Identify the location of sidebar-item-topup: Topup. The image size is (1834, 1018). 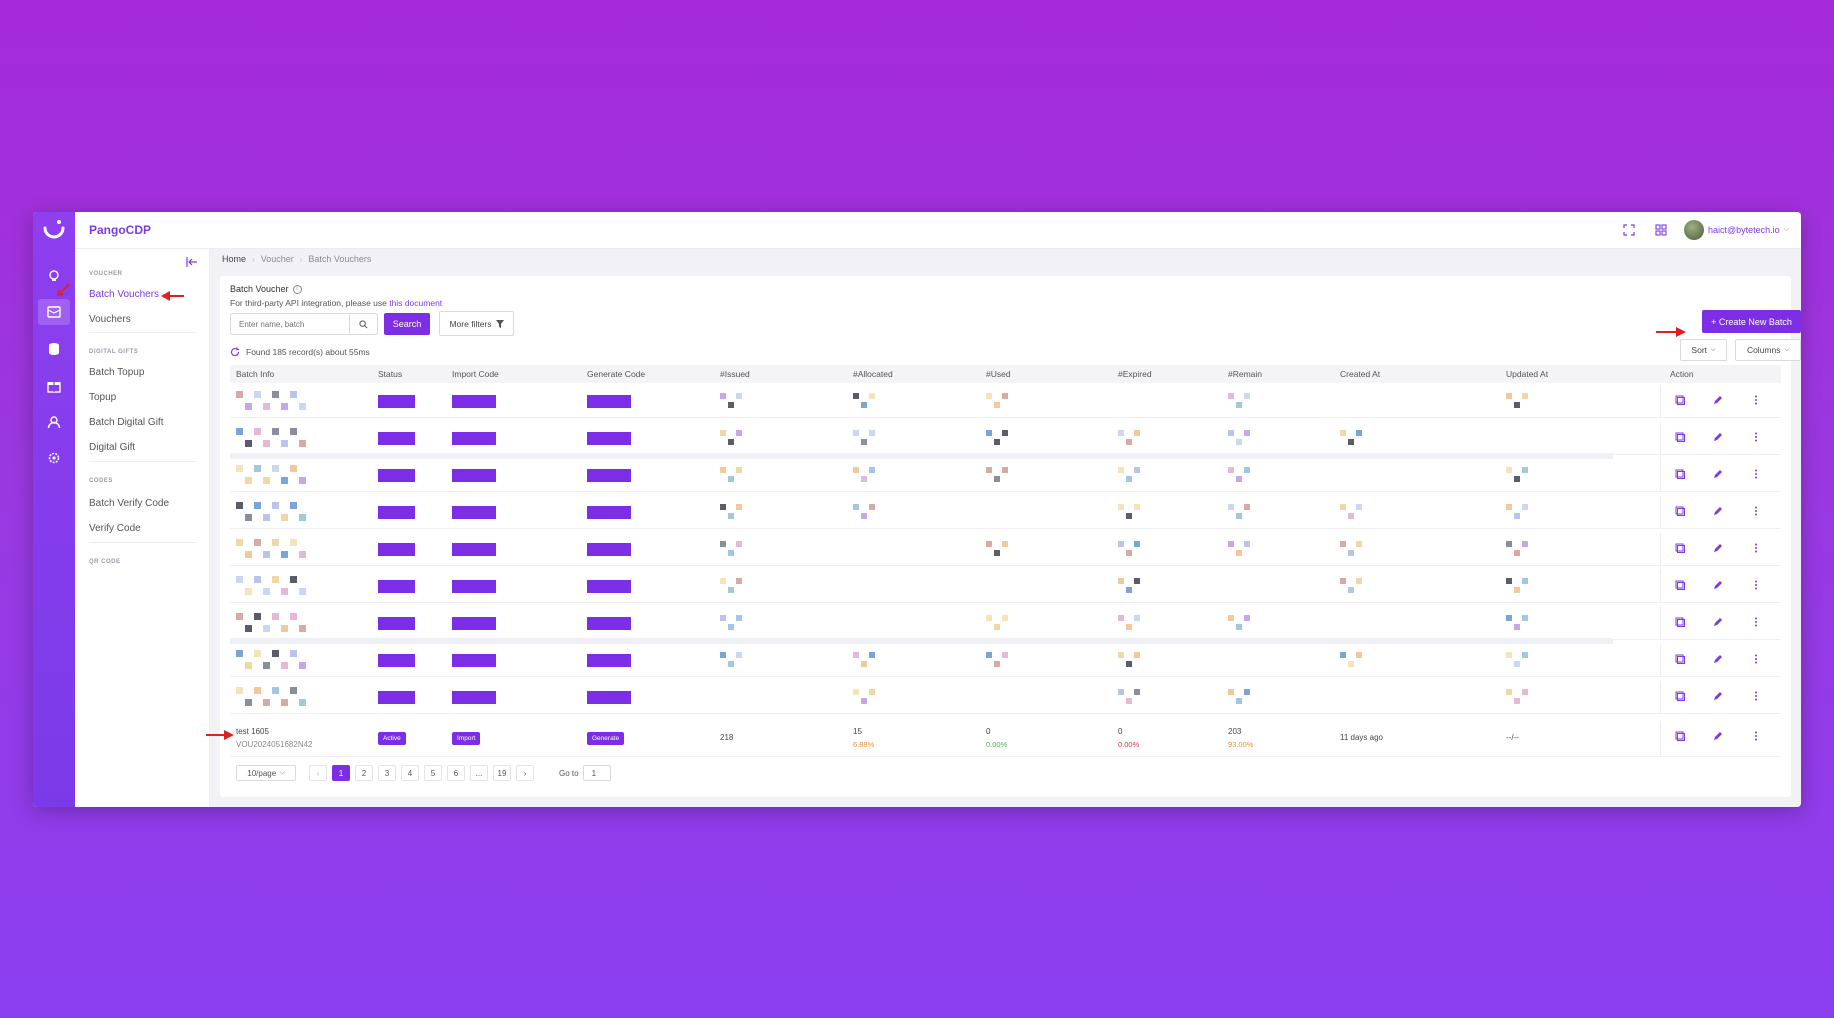
(103, 397).